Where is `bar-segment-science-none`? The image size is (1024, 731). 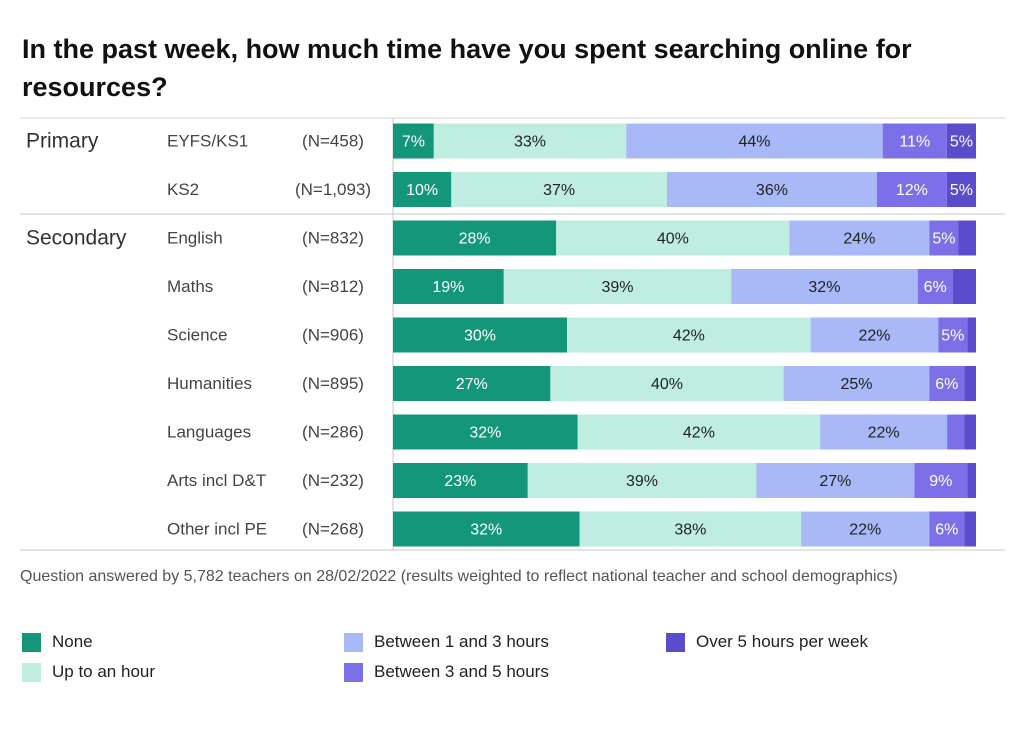 bar-segment-science-none is located at coordinates (480, 335).